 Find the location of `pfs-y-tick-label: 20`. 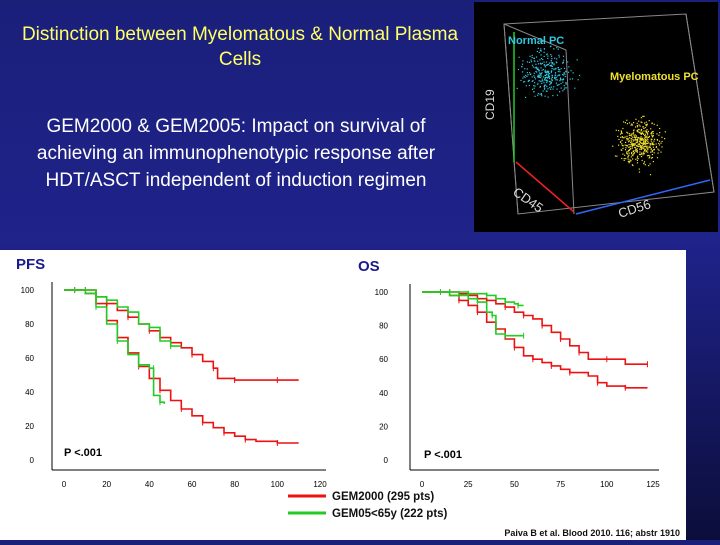

pfs-y-tick-label: 20 is located at coordinates (29, 426).